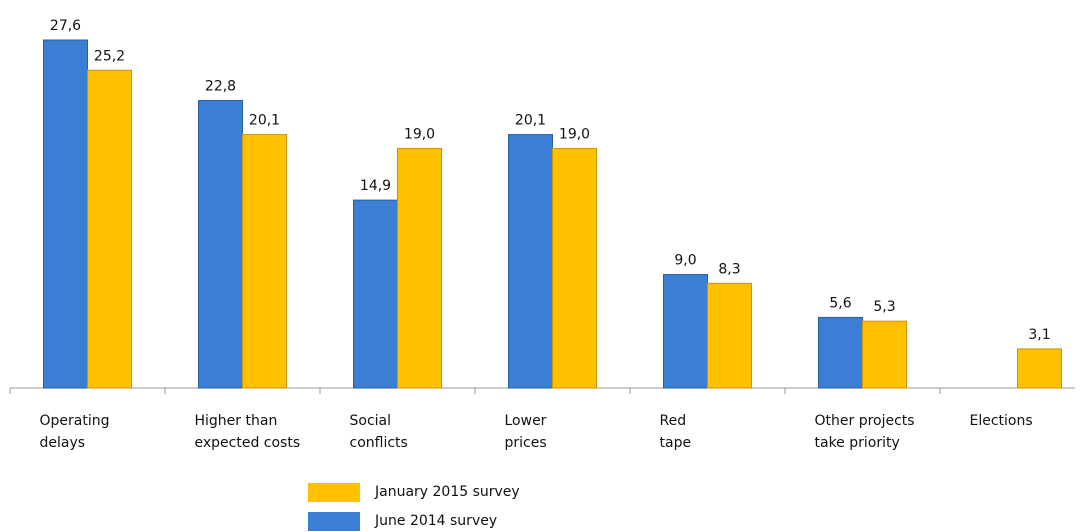 This screenshot has width=1085, height=532. Describe the element at coordinates (525, 432) in the screenshot. I see `x-tick-label: Lower prices` at that location.